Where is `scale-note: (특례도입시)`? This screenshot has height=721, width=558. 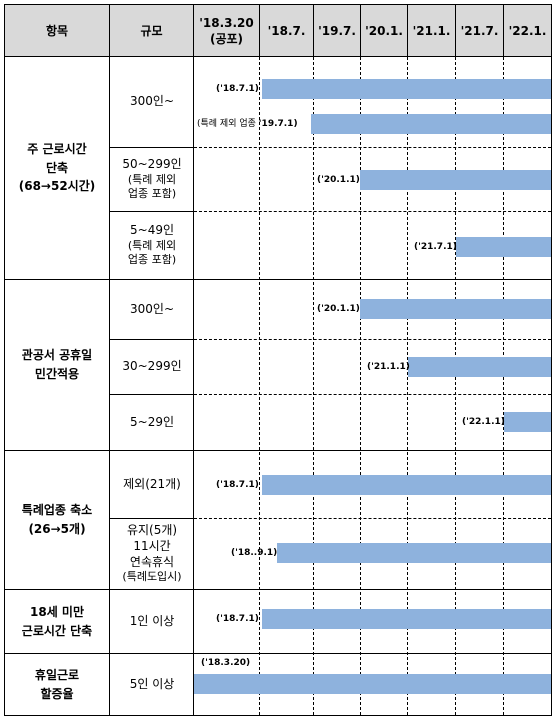 scale-note: (특례도입시) is located at coordinates (152, 577).